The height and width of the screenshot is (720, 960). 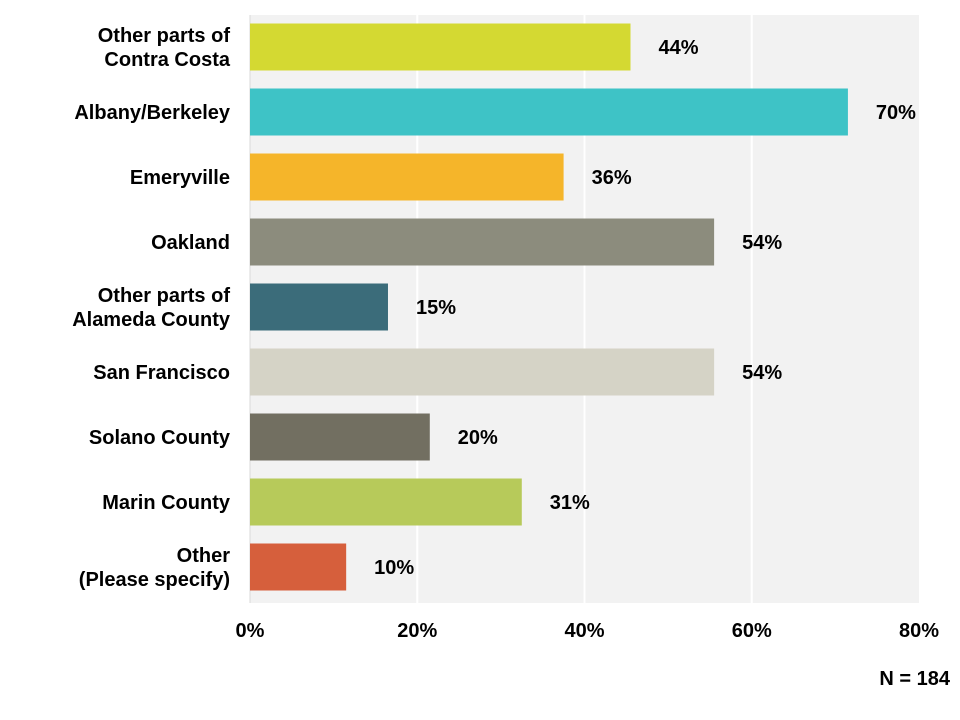 I want to click on data-label: 10%, so click(x=394, y=568).